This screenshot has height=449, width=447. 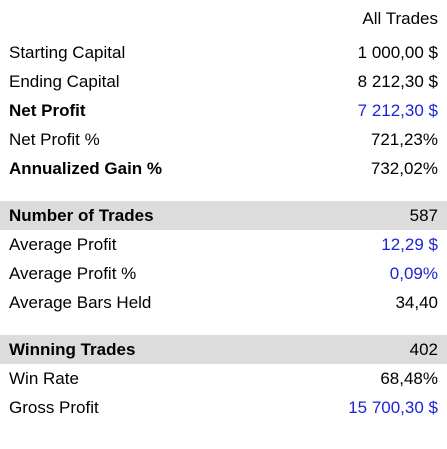 I want to click on row-average-bars-held: Average Bars Held 34,40, so click(x=223, y=302).